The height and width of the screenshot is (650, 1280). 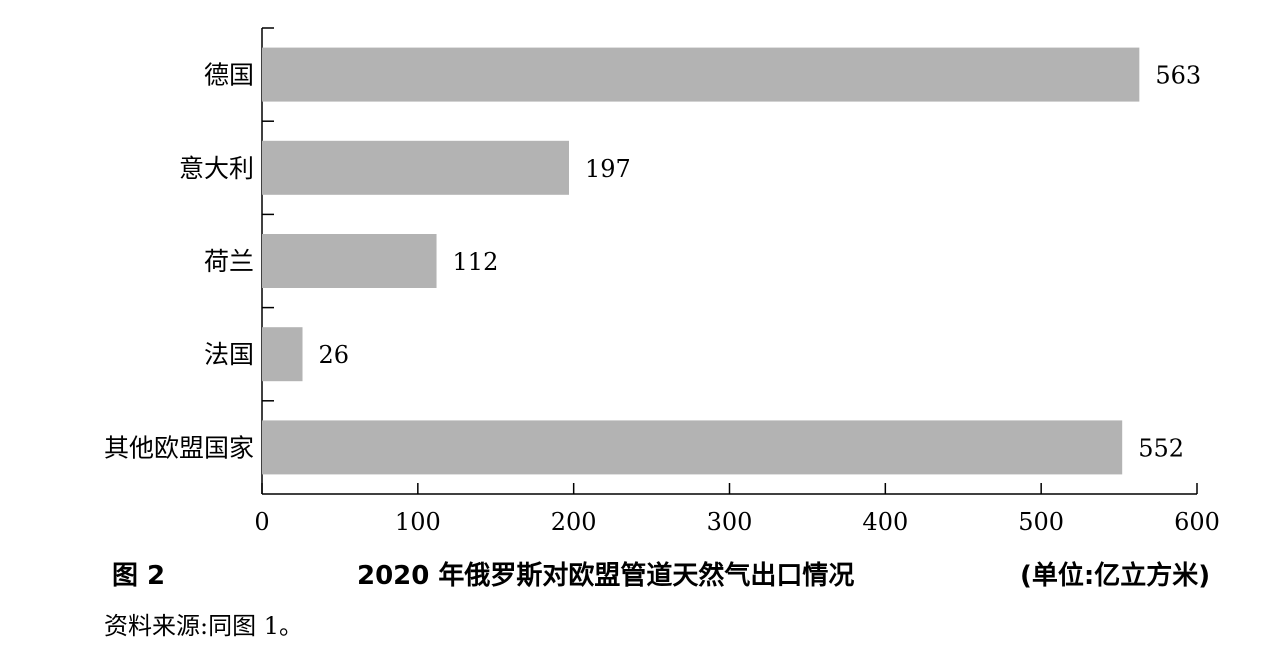 I want to click on figure-unit: (单位:亿立方米), so click(x=1115, y=576).